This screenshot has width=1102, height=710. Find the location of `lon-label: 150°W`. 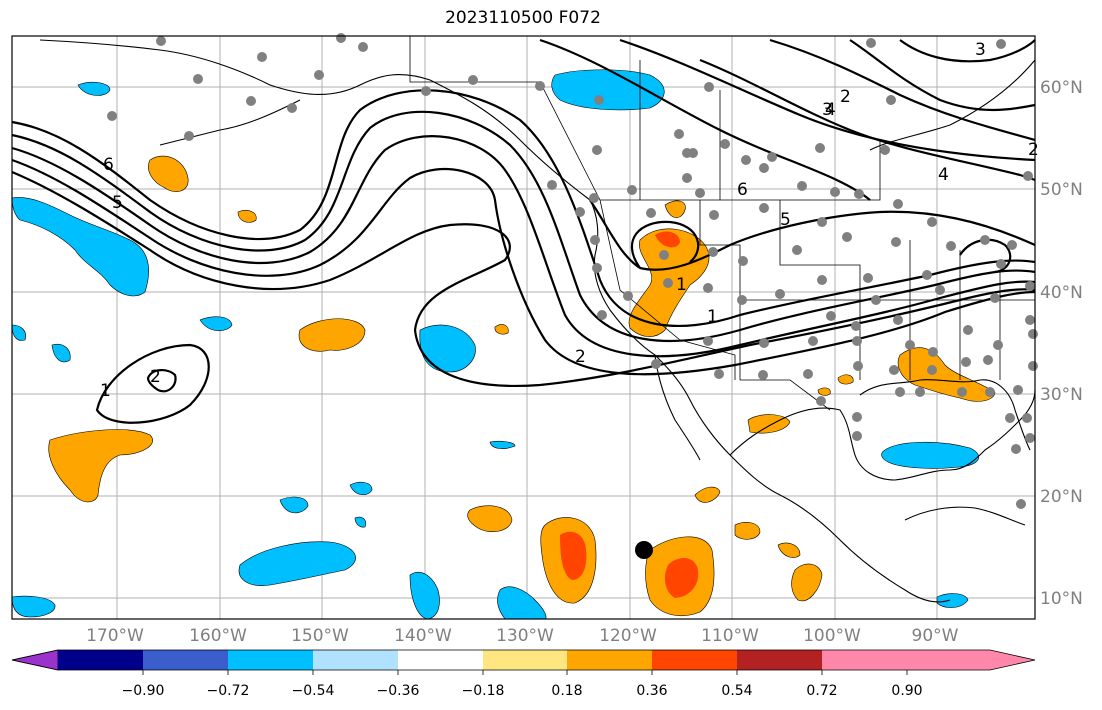

lon-label: 150°W is located at coordinates (320, 636).